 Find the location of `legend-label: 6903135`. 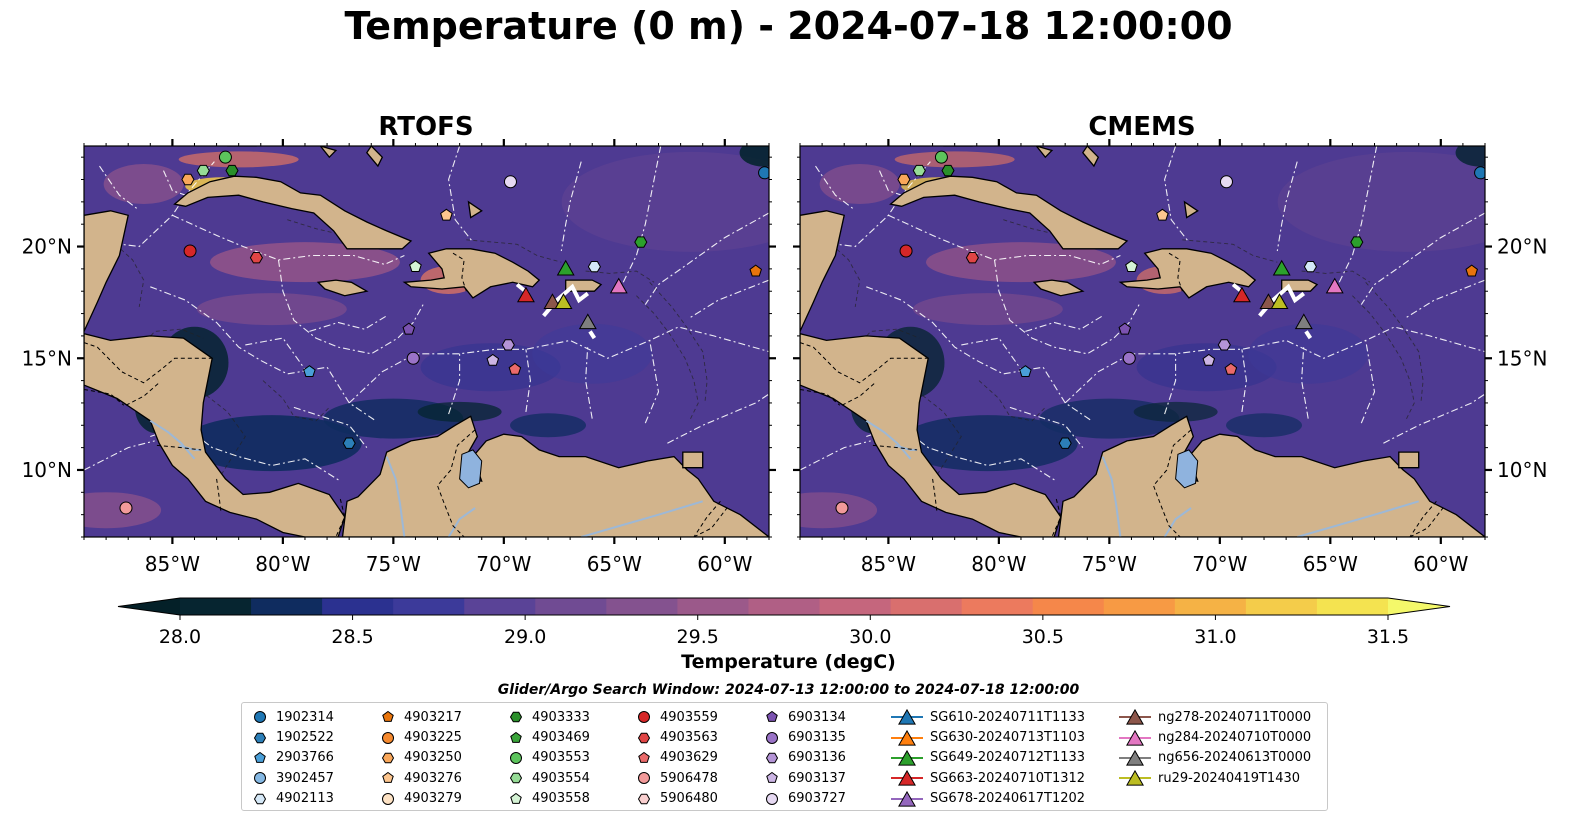

legend-label: 6903135 is located at coordinates (817, 738).